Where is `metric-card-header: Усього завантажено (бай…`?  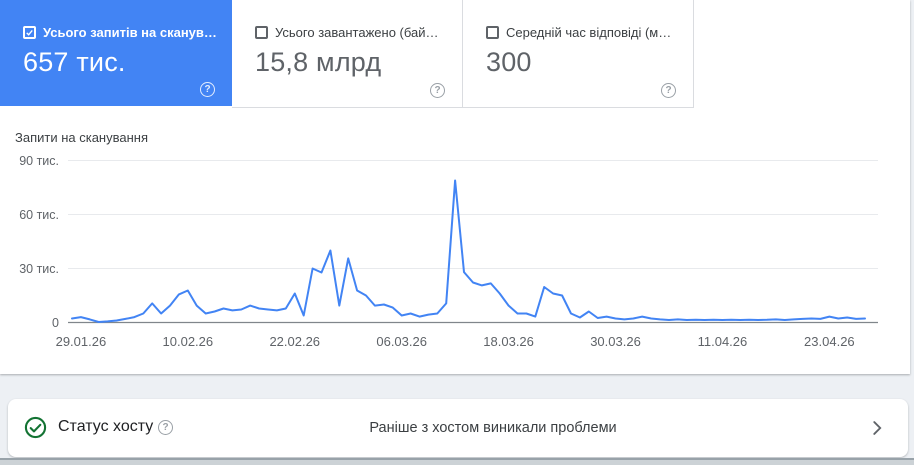
metric-card-header: Усього завантажено (бай… is located at coordinates (355, 32).